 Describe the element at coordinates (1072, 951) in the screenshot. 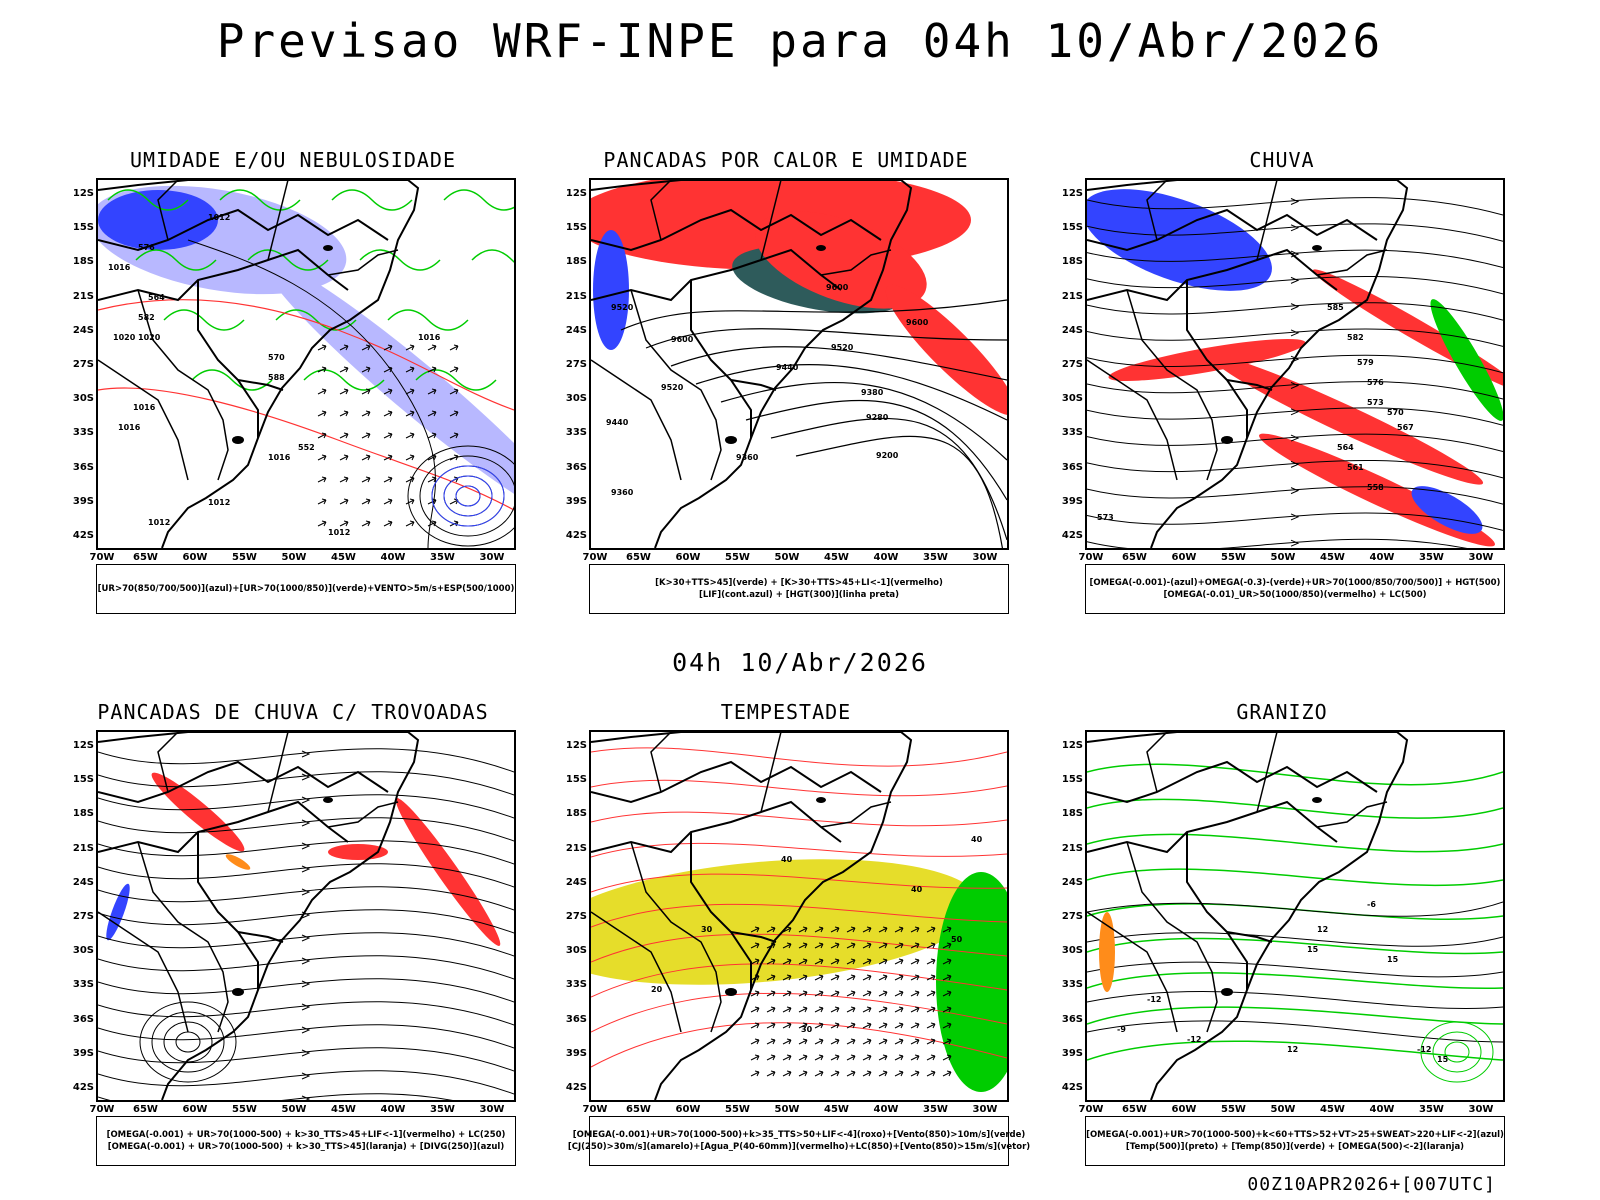

I see `lat-tick-label: 30S` at that location.